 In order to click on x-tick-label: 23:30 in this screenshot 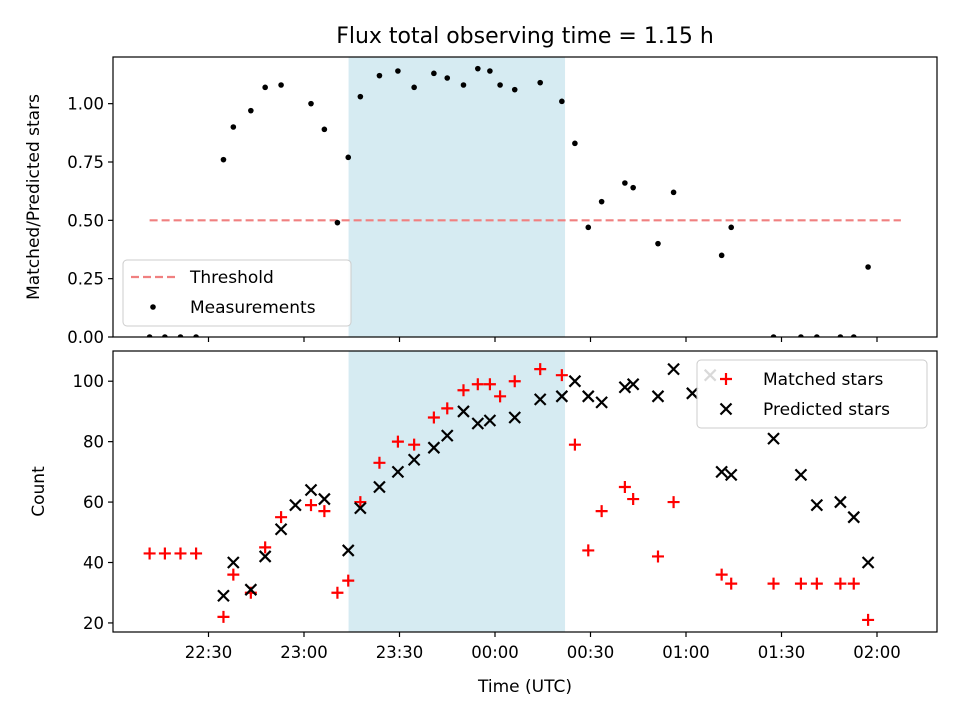, I will do `click(400, 652)`.